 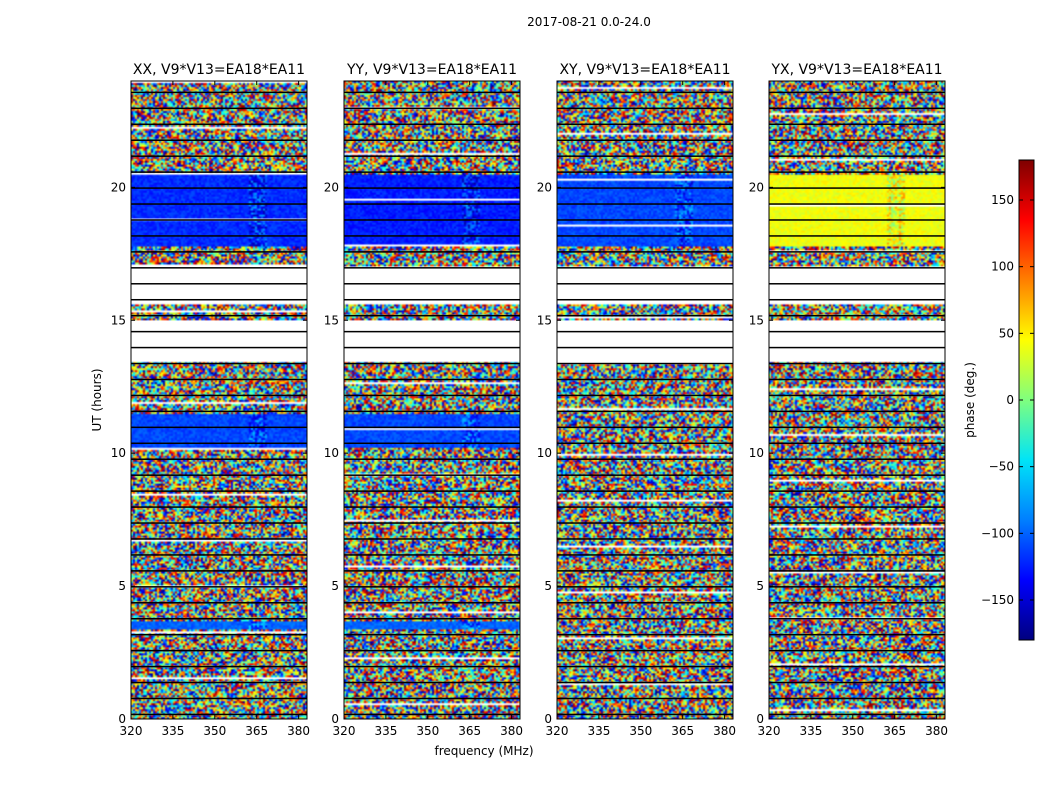 What do you see at coordinates (1002, 267) in the screenshot?
I see `colorbar-tick-label: 100` at bounding box center [1002, 267].